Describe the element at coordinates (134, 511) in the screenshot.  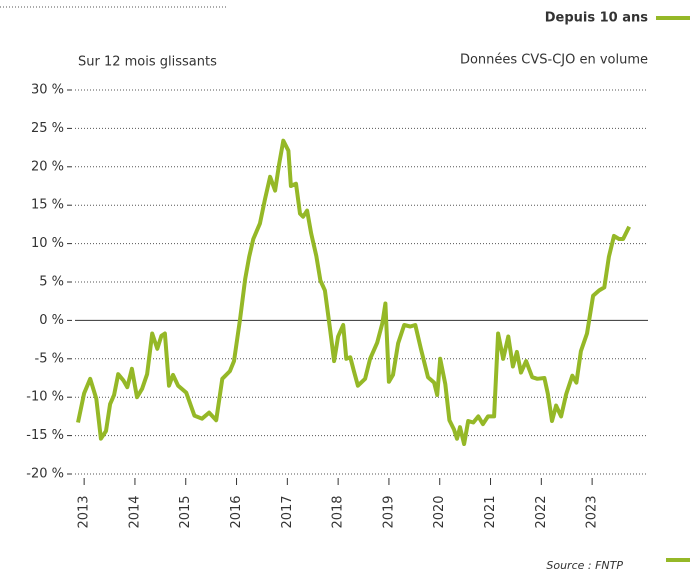
I see `x-tick-label: 2014` at that location.